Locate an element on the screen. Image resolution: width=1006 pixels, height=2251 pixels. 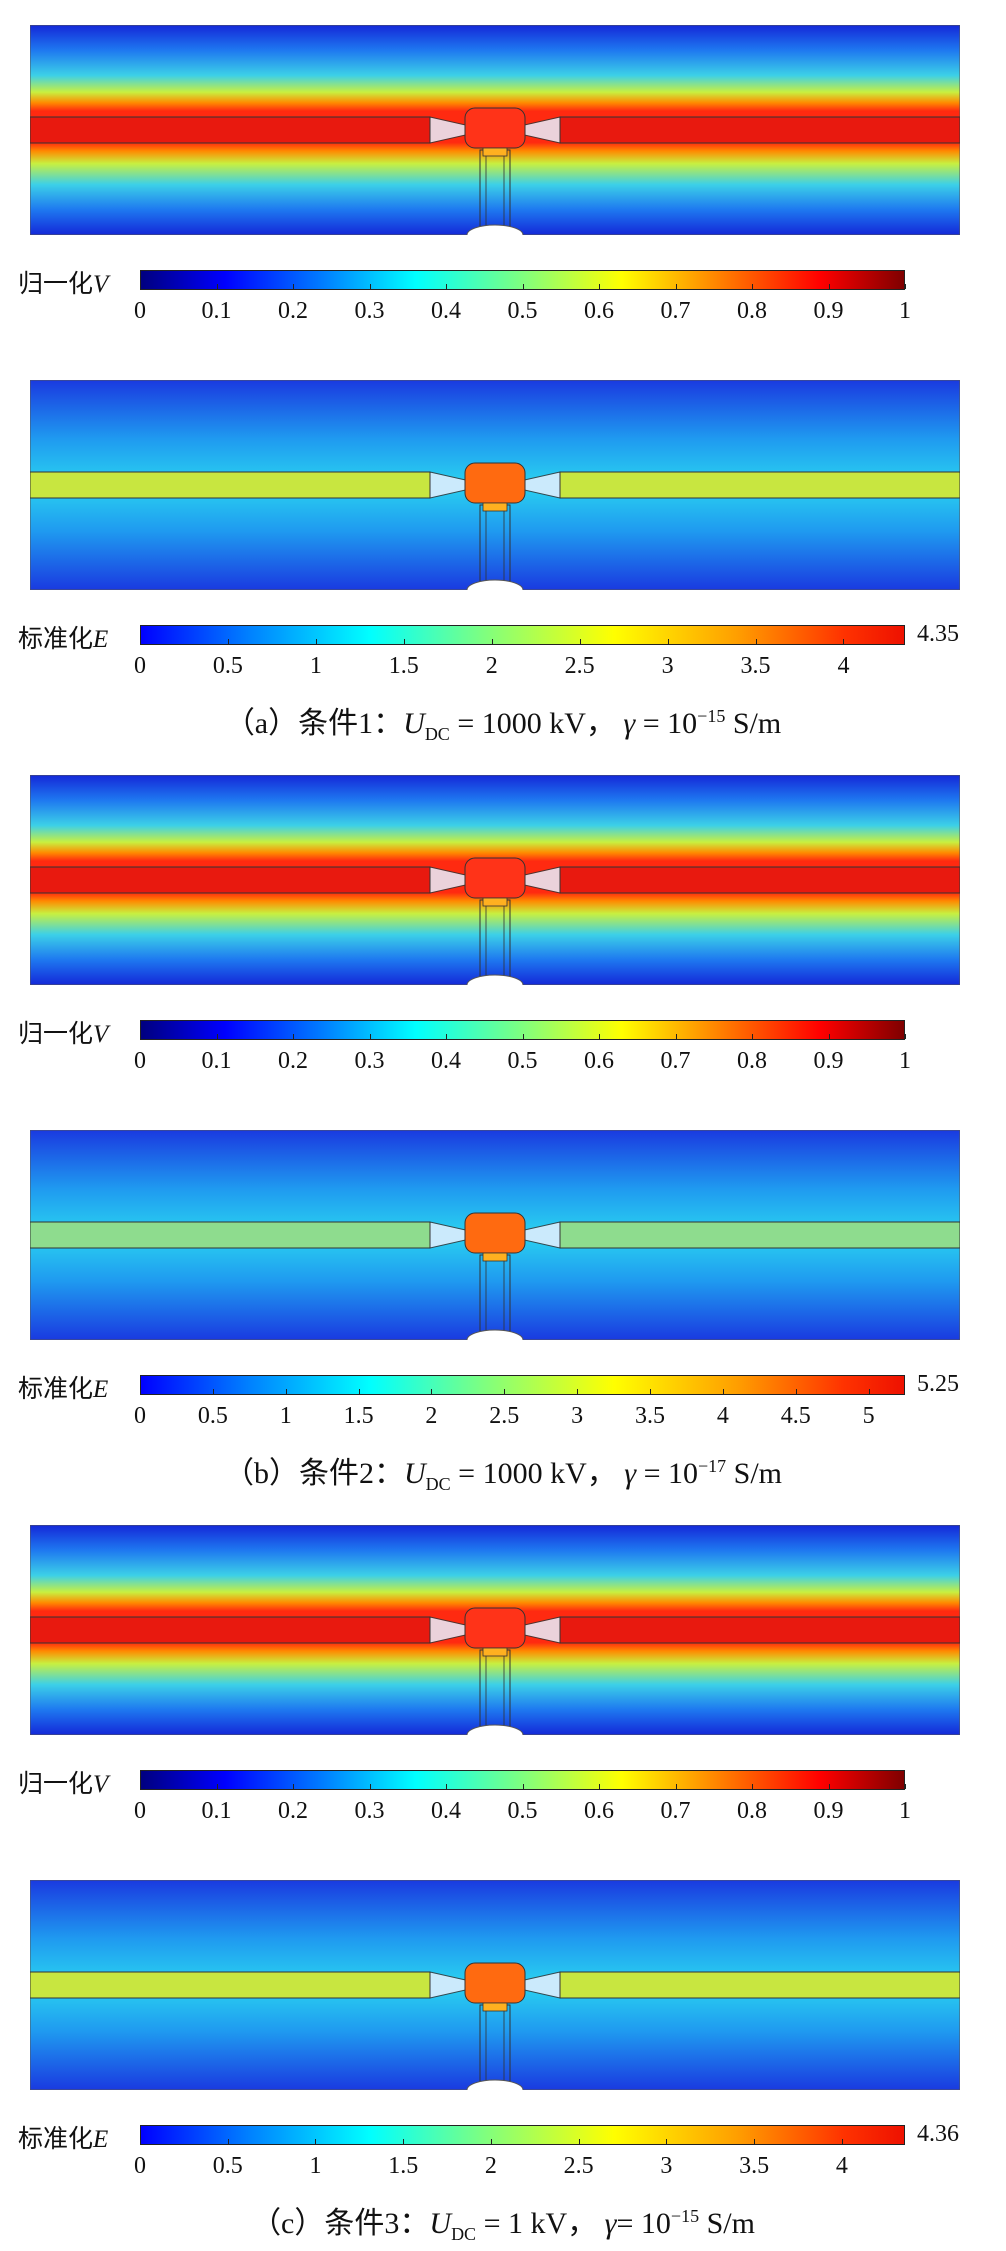
potential-tick-label: 1 is located at coordinates (905, 1061).